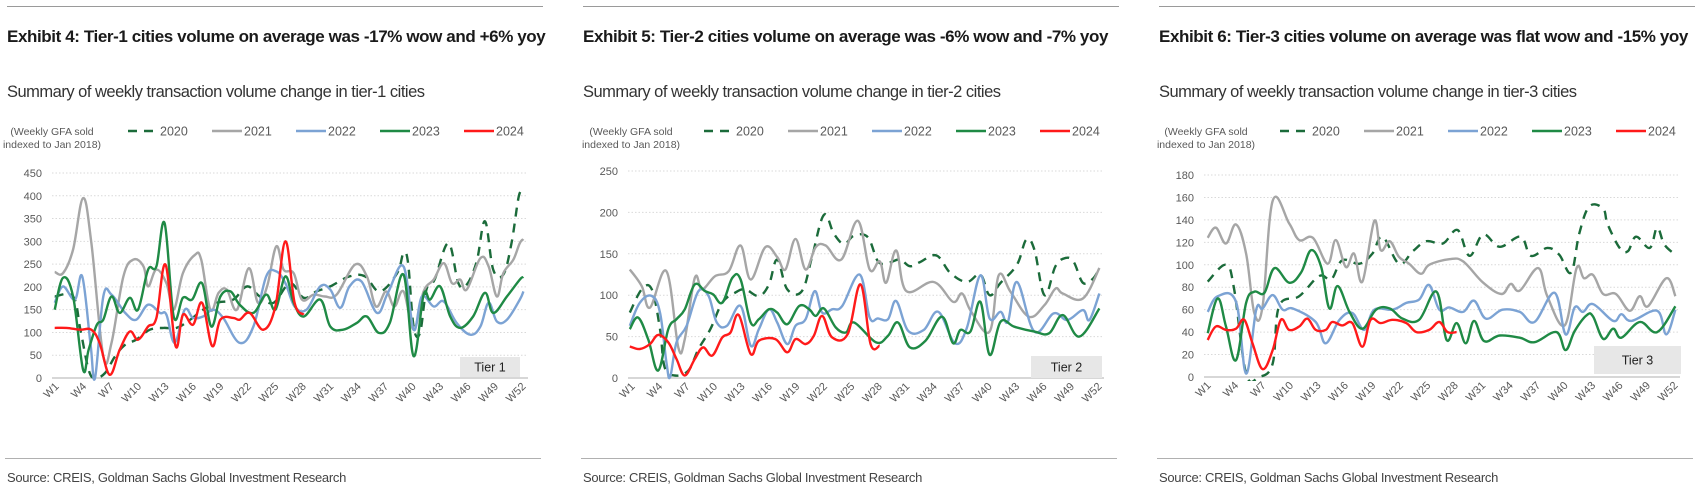 The width and height of the screenshot is (1702, 497). Describe the element at coordinates (1188, 356) in the screenshot. I see `y-tick-label: 20` at that location.